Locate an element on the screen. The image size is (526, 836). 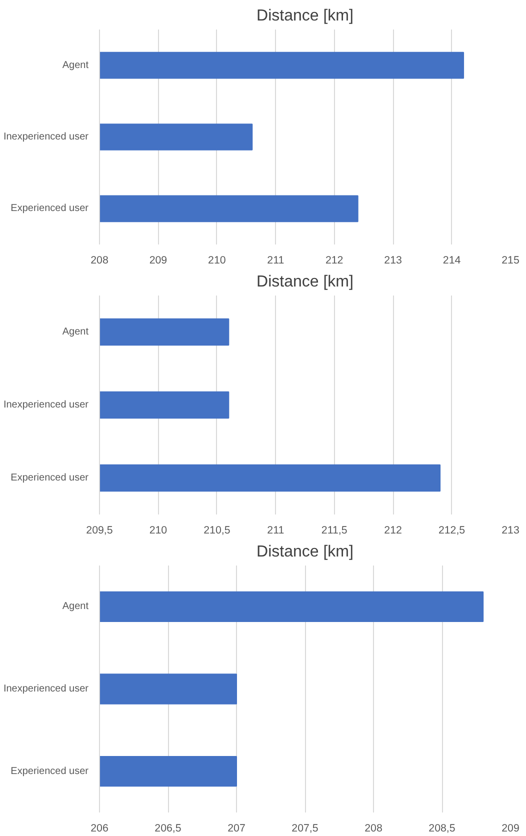
x-tick-label: 206 is located at coordinates (99, 828).